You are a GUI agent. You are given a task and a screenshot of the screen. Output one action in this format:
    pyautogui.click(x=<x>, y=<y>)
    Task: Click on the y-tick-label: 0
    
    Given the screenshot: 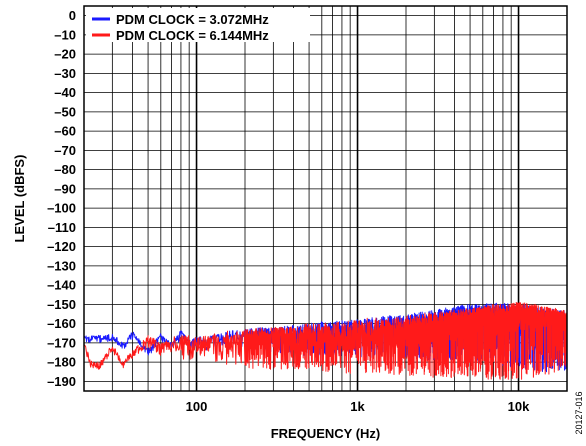 What is the action you would take?
    pyautogui.click(x=72, y=15)
    